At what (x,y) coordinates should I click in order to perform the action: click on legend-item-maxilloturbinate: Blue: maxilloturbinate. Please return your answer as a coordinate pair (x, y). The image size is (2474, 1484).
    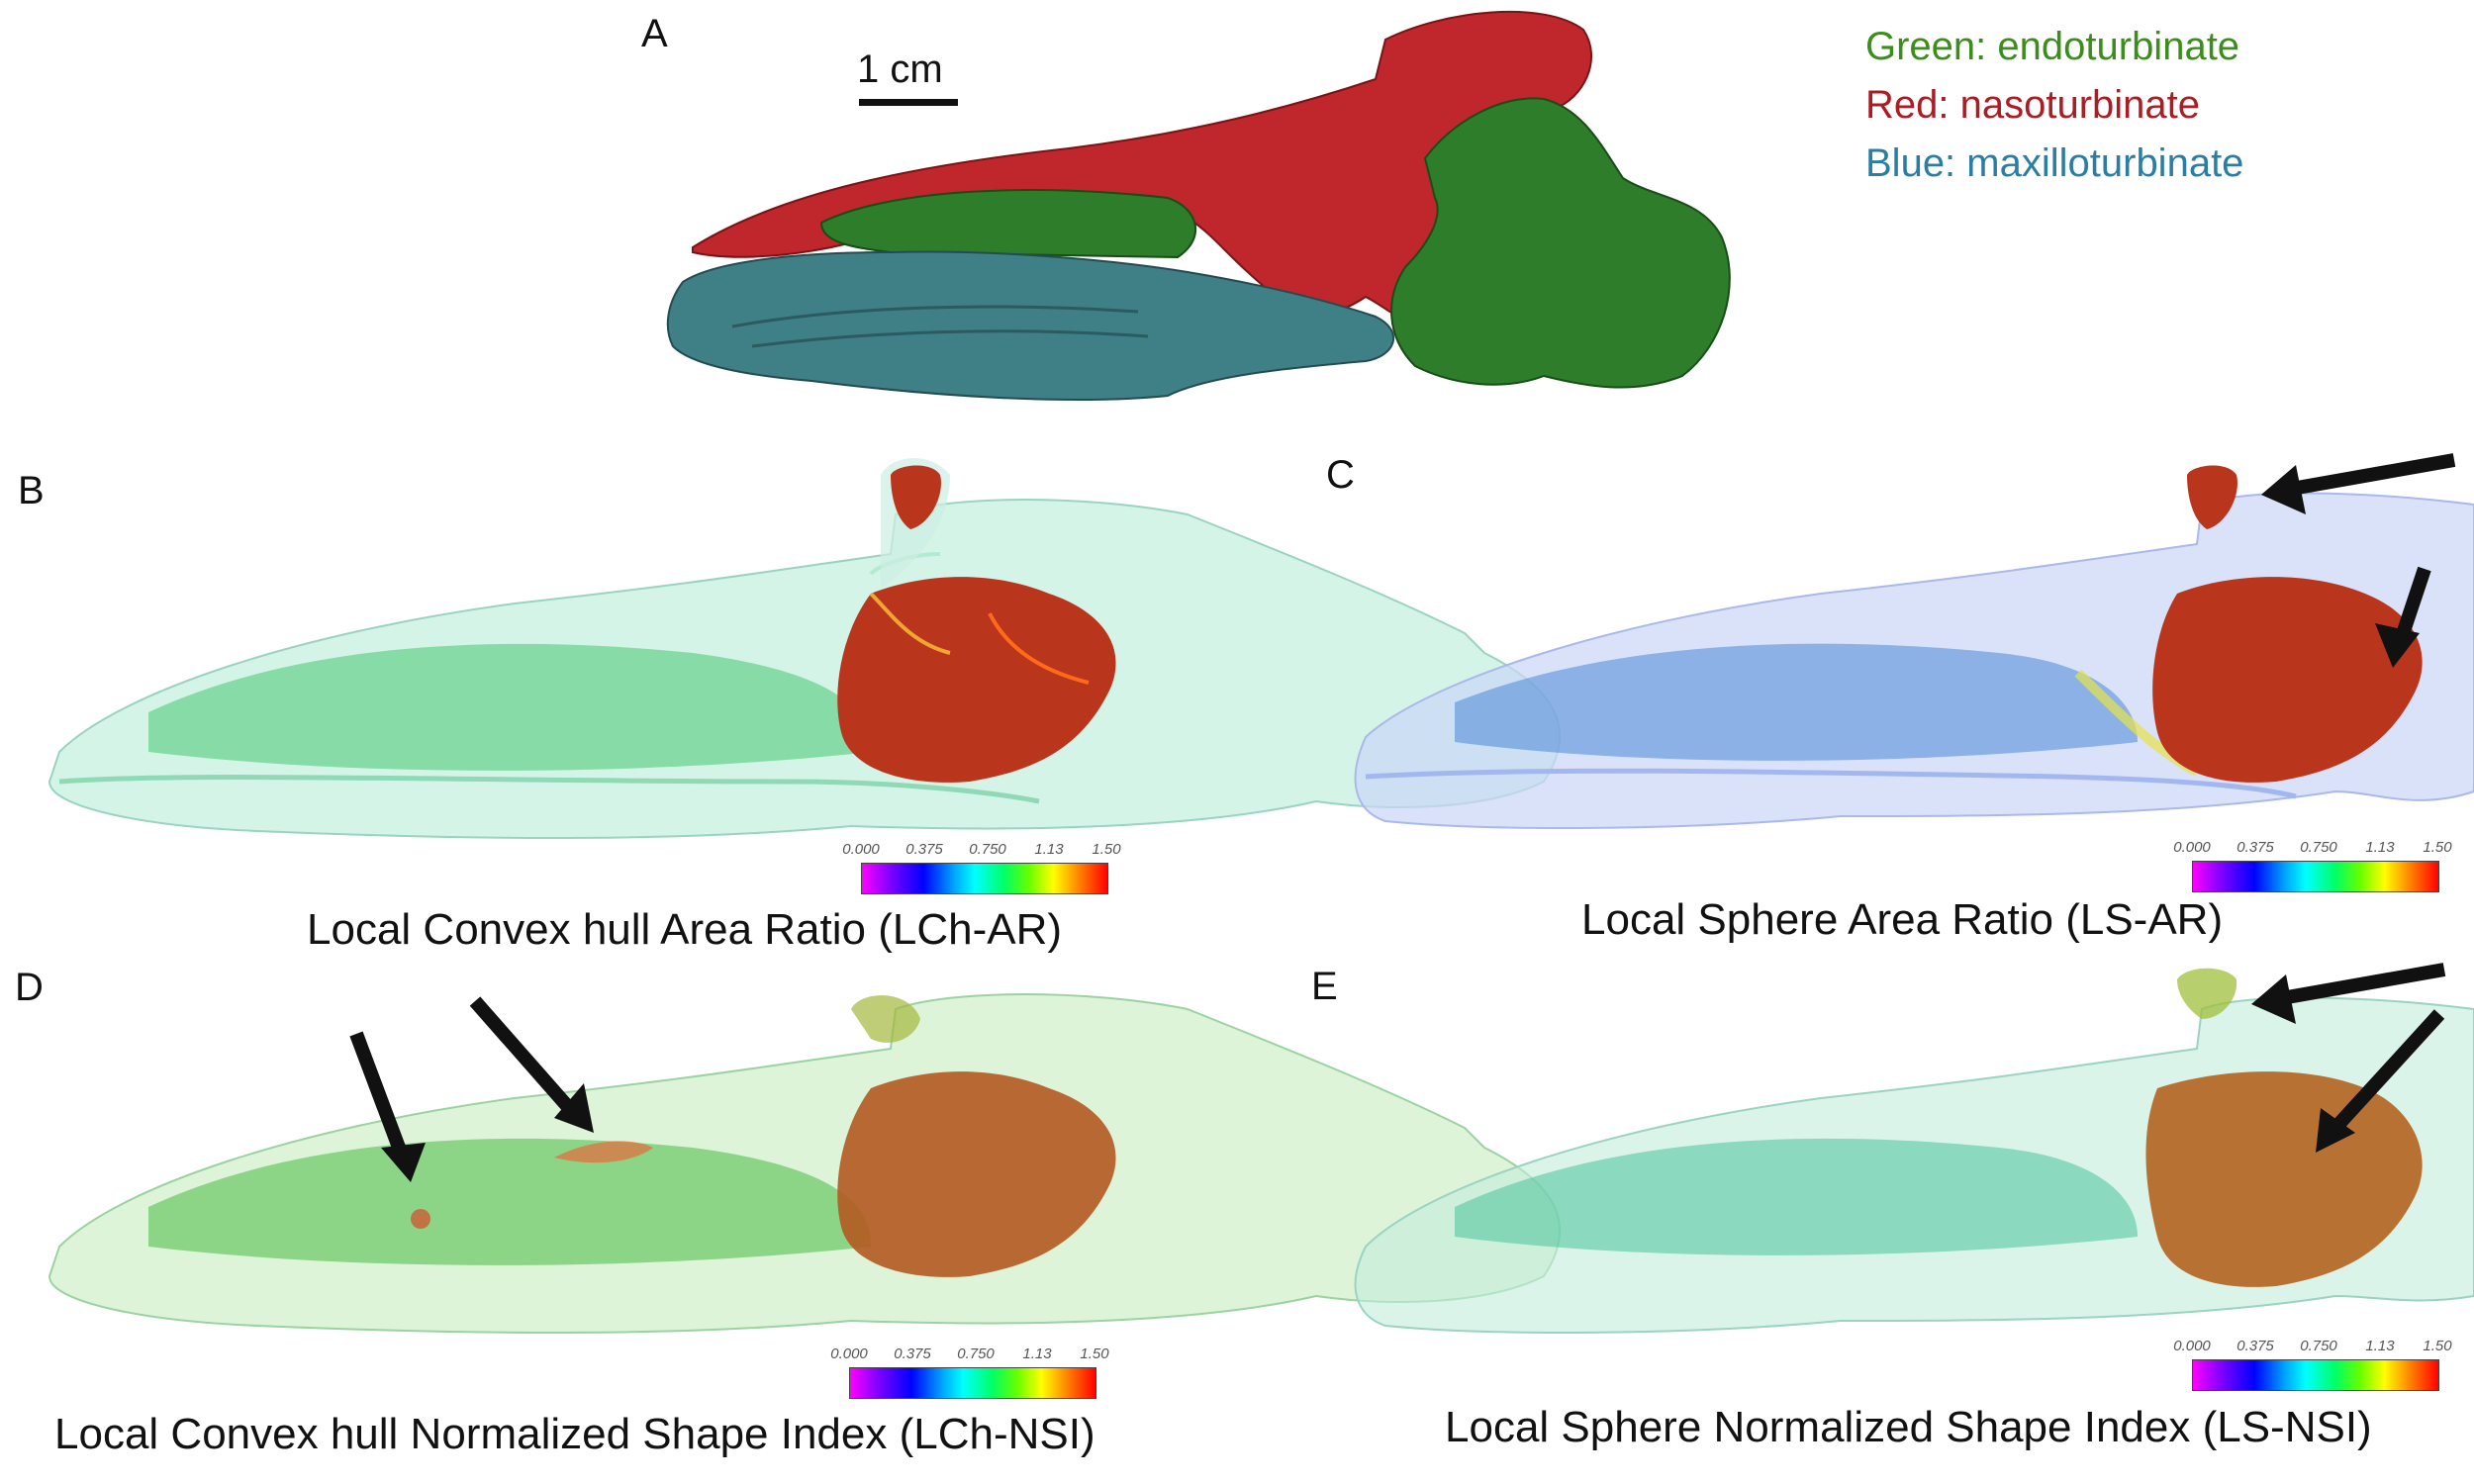
    Looking at the image, I should click on (2054, 163).